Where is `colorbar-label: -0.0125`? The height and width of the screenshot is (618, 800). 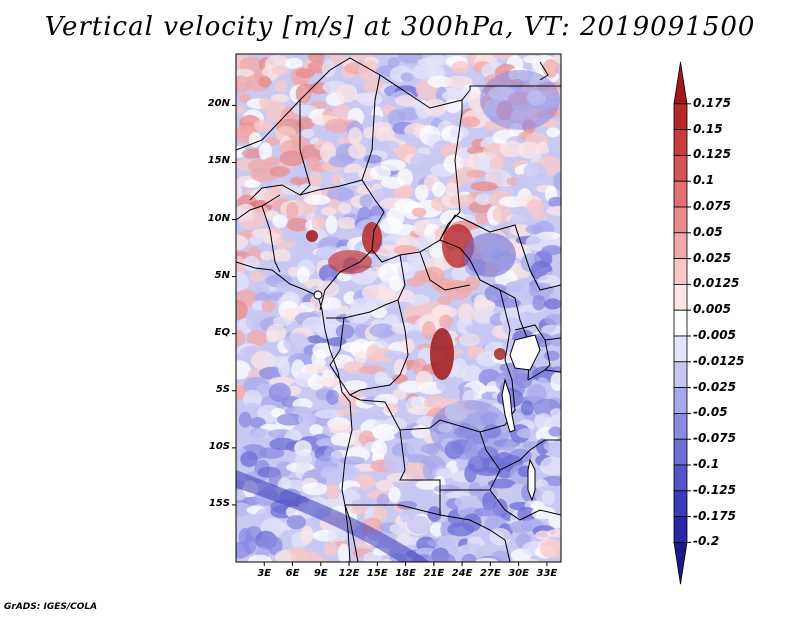 colorbar-label: -0.0125 is located at coordinates (719, 360).